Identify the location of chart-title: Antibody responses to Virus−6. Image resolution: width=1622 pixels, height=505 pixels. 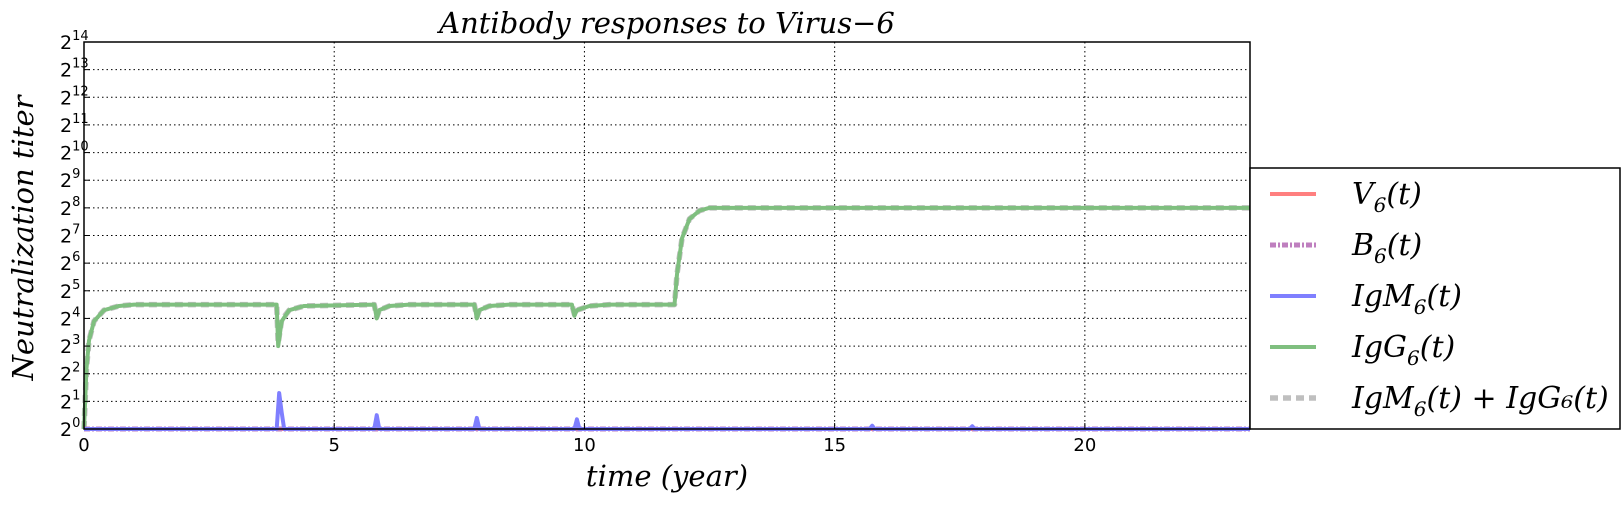
(665, 23).